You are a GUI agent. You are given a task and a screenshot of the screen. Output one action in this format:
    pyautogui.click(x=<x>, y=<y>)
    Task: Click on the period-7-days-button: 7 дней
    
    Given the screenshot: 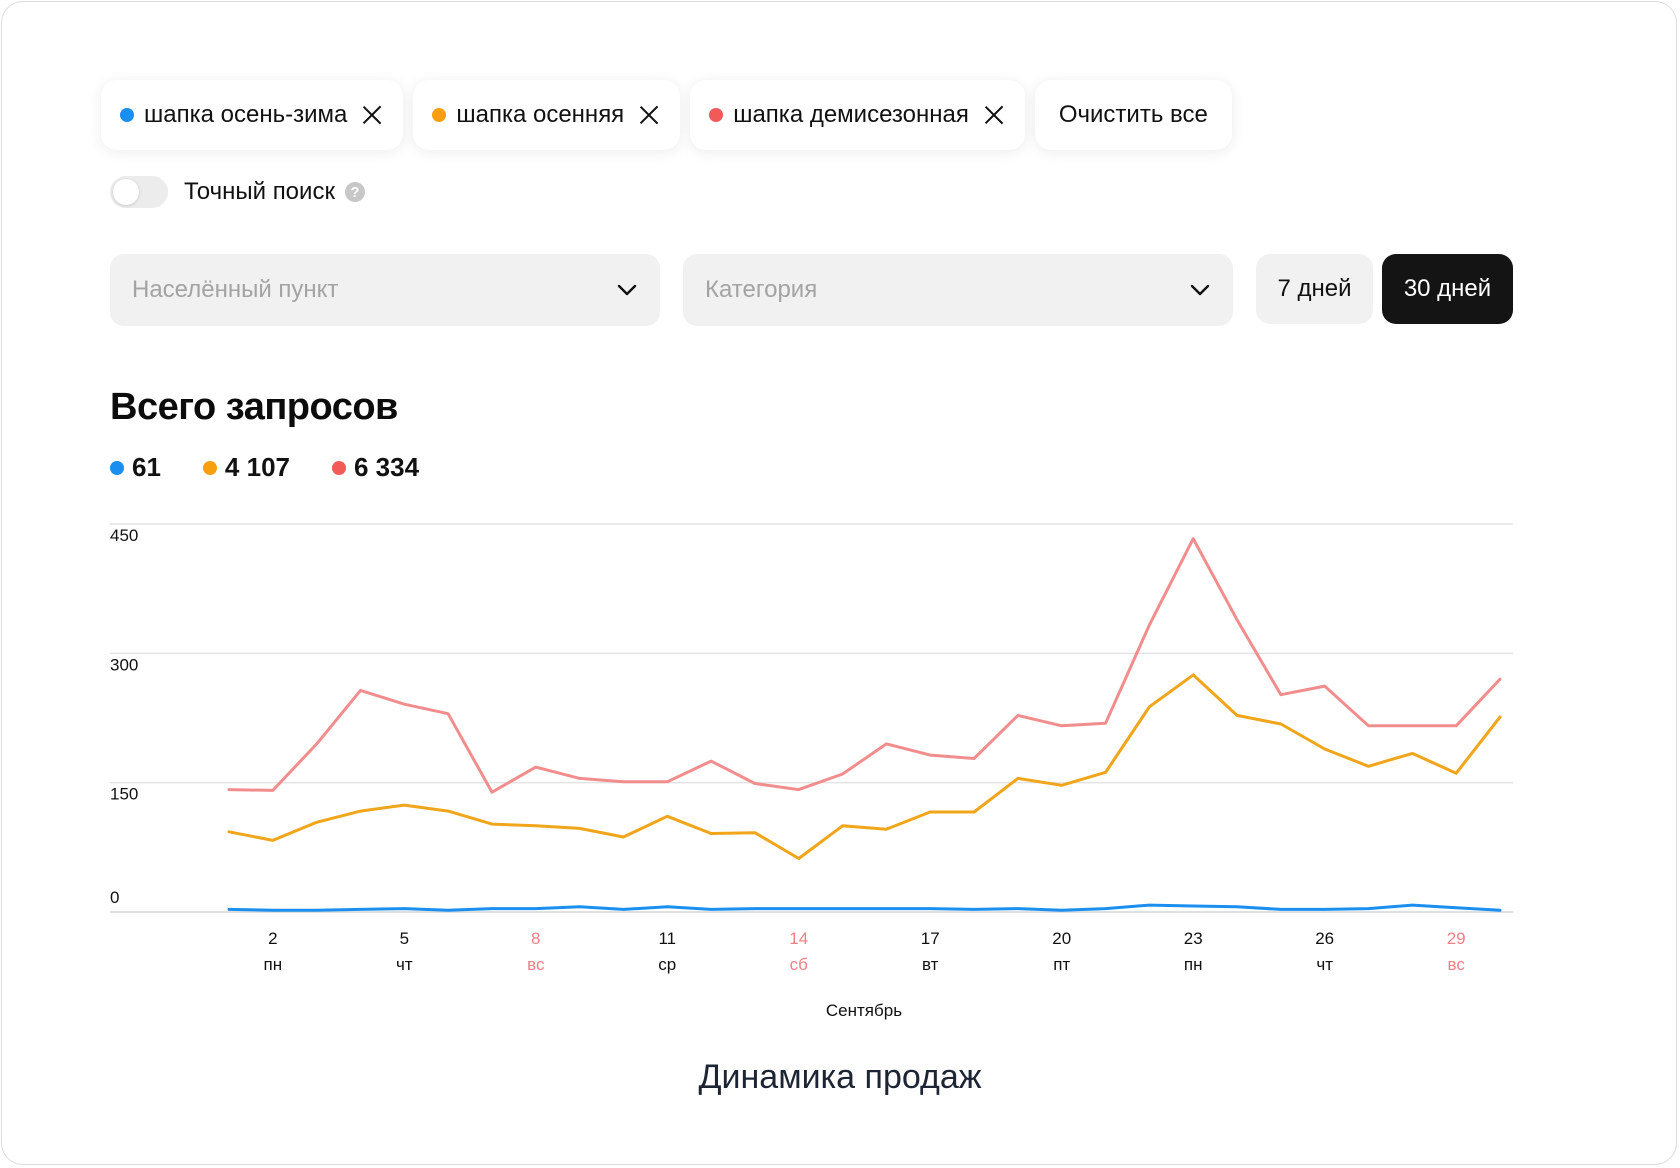 What is the action you would take?
    pyautogui.click(x=1314, y=289)
    